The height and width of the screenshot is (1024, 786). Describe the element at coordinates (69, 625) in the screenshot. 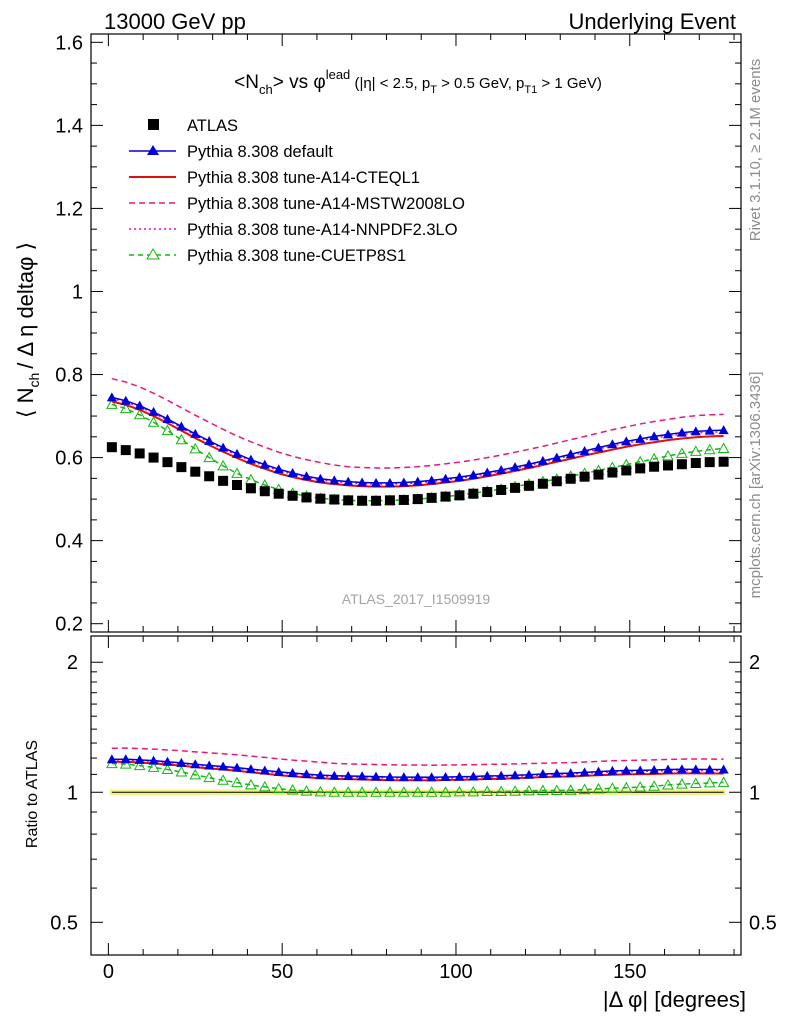

I see `main-ytick-label: 0.2` at that location.